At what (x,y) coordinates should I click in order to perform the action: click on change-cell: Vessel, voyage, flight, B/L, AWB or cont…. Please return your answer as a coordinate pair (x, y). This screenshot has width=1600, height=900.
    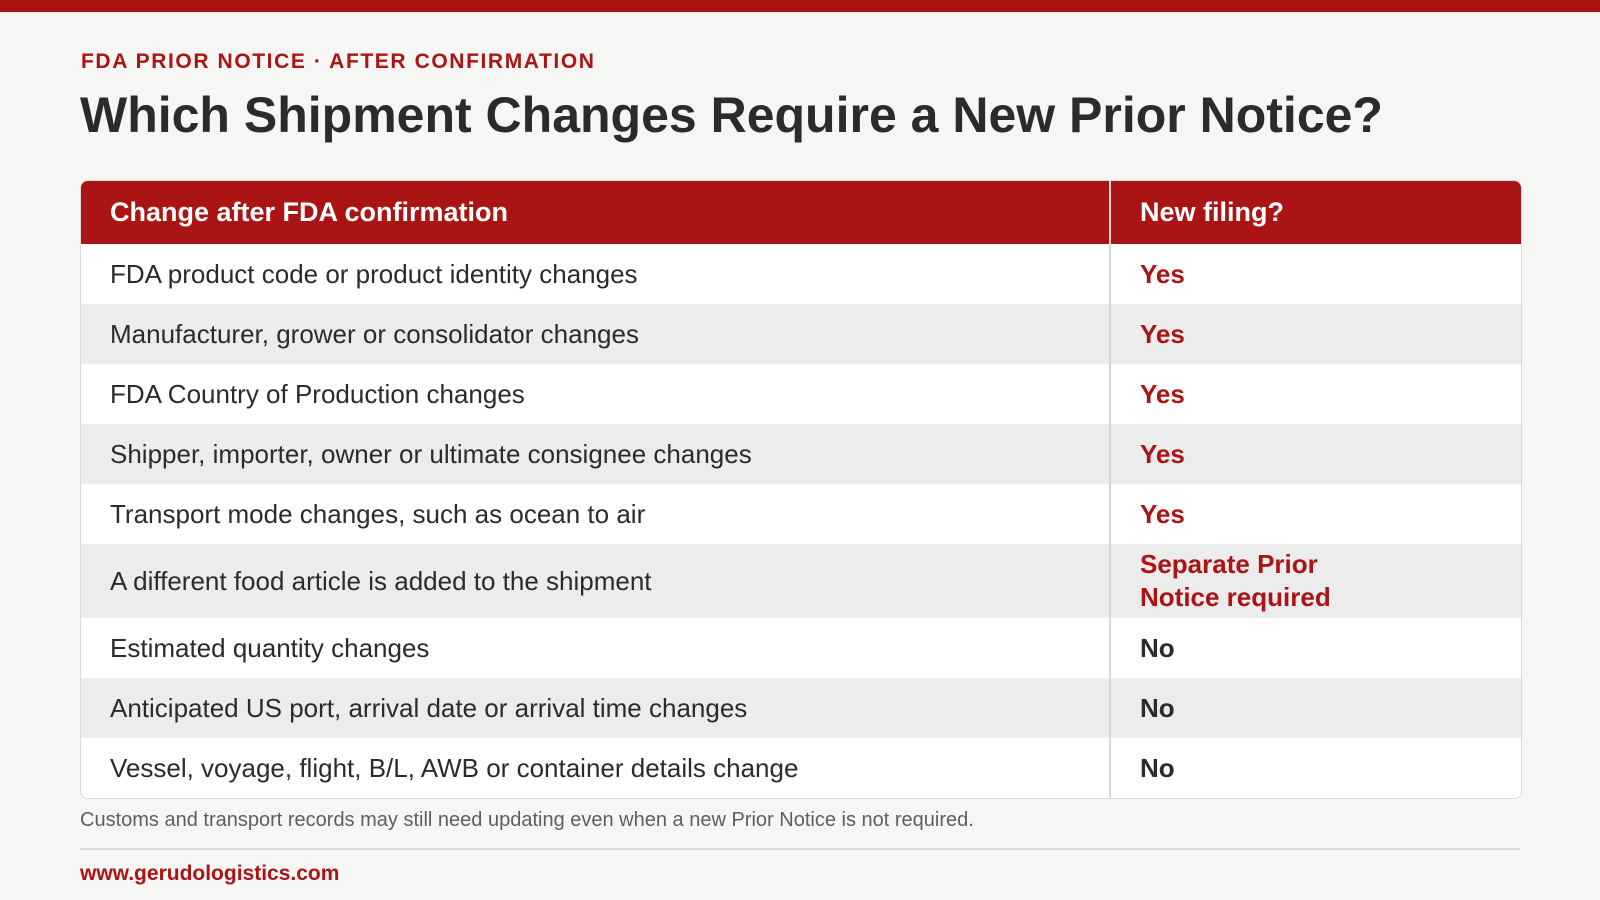
    Looking at the image, I should click on (595, 768).